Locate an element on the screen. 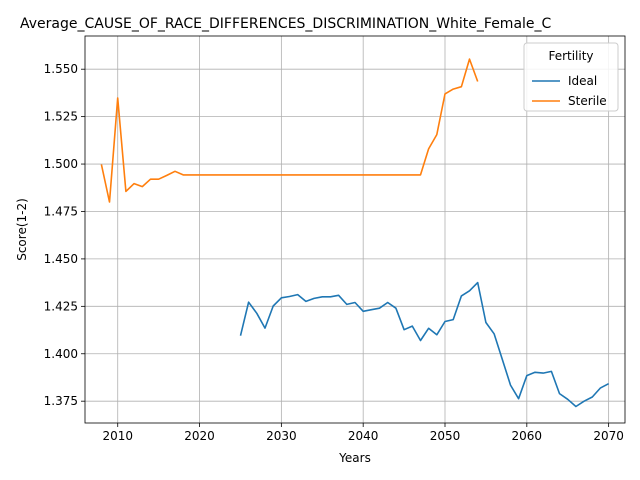 This screenshot has height=480, width=640. y-axis-label: Score(1-2) is located at coordinates (22, 229).